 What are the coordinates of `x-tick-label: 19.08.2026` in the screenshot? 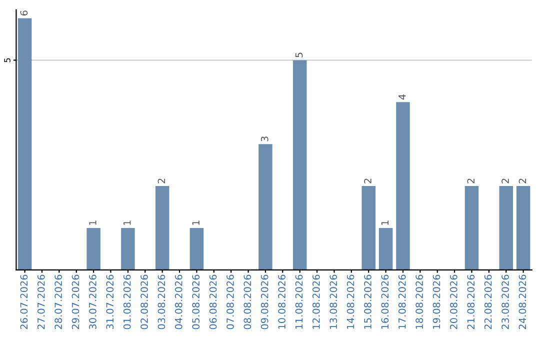 It's located at (436, 301).